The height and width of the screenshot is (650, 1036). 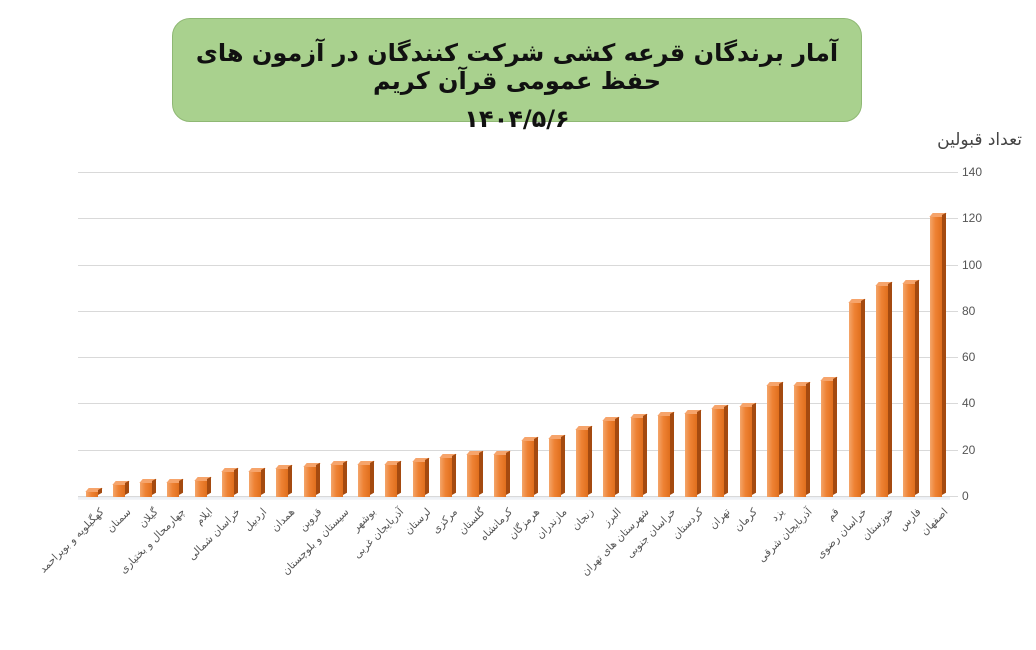 What do you see at coordinates (418, 522) in the screenshot?
I see `x-category-label: لرستان` at bounding box center [418, 522].